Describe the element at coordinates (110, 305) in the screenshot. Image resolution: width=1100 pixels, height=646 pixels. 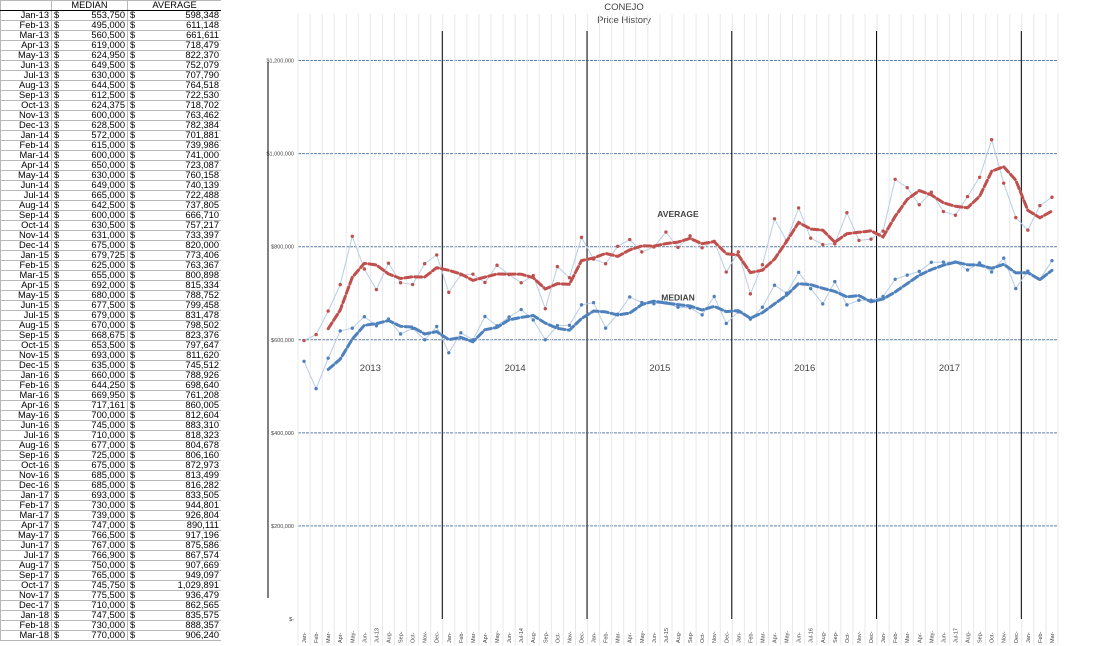
I see `table-row: Jun-15 $677,500 $799,458` at that location.